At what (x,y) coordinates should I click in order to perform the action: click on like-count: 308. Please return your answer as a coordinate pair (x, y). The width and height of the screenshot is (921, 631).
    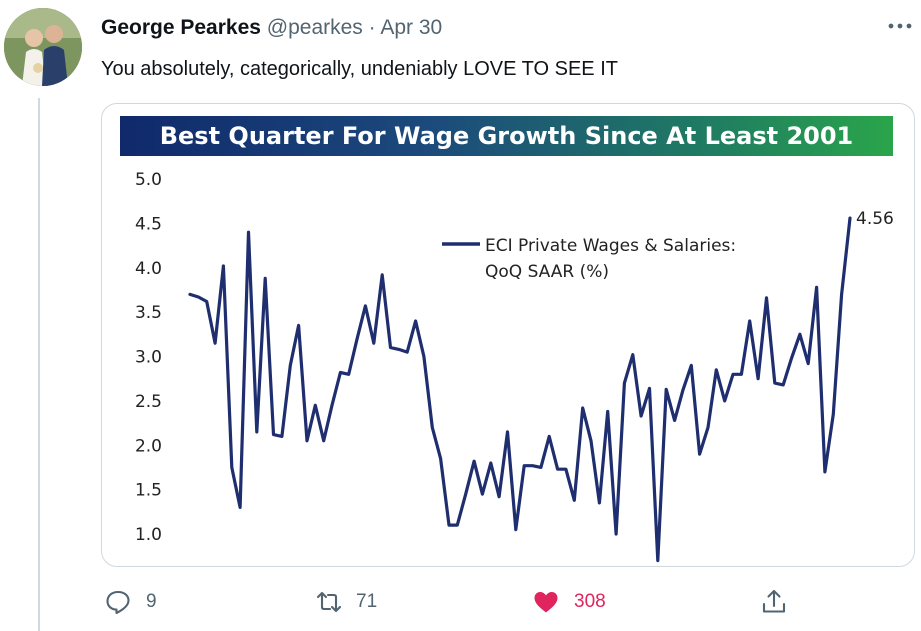
    Looking at the image, I should click on (590, 601).